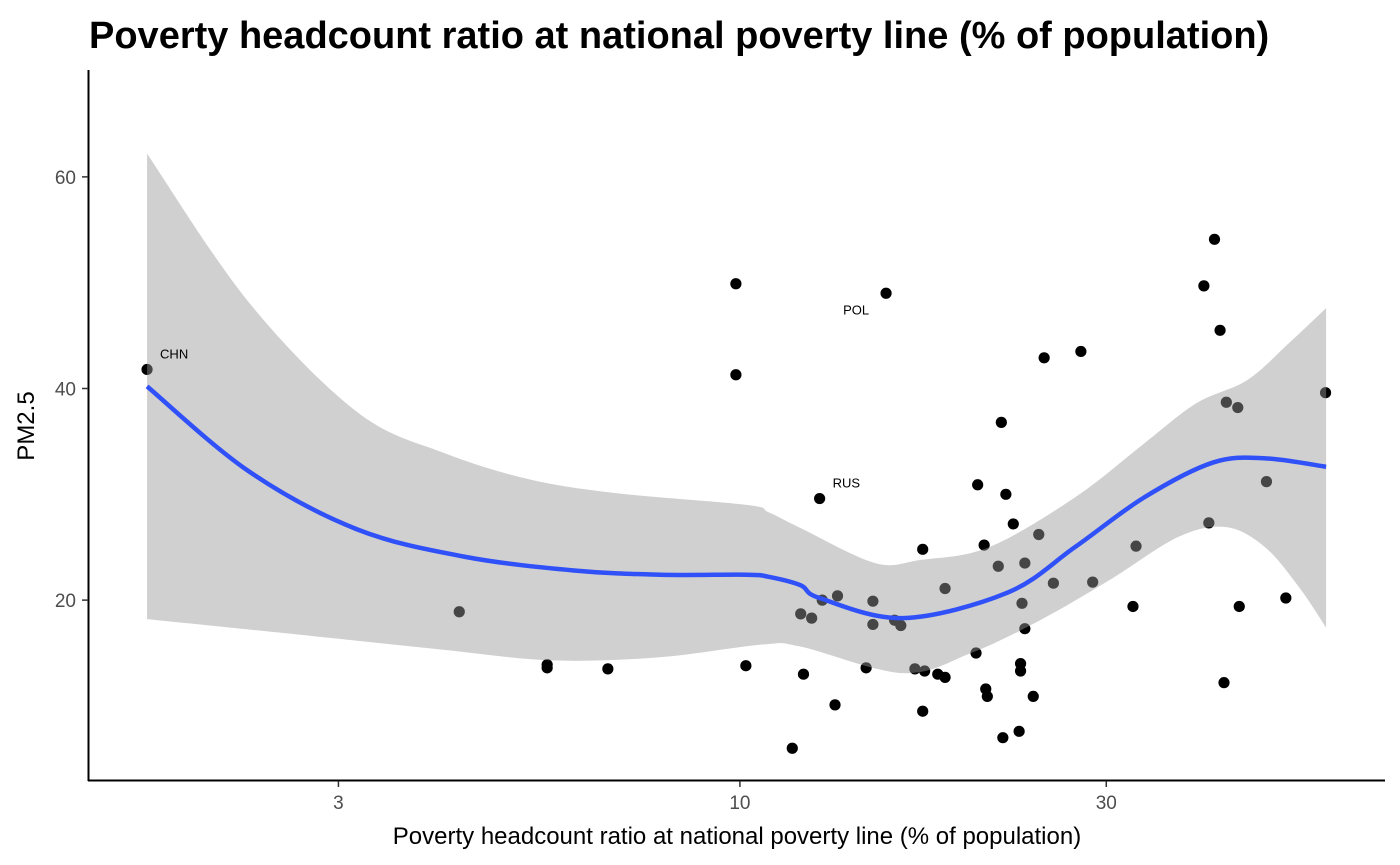 This screenshot has height=865, width=1400. What do you see at coordinates (338, 803) in the screenshot?
I see `x-tick-label: 3` at bounding box center [338, 803].